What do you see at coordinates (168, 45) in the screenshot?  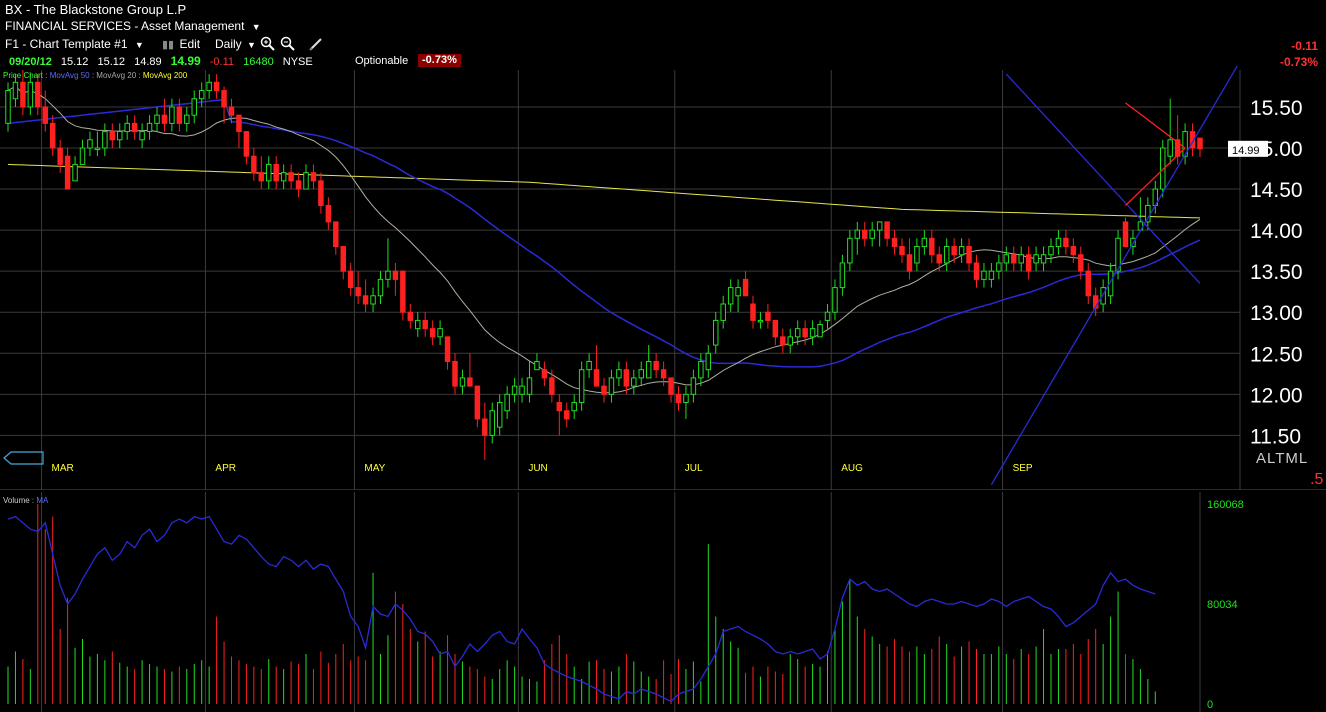 I see `bar-chart-icon: ▮▮` at bounding box center [168, 45].